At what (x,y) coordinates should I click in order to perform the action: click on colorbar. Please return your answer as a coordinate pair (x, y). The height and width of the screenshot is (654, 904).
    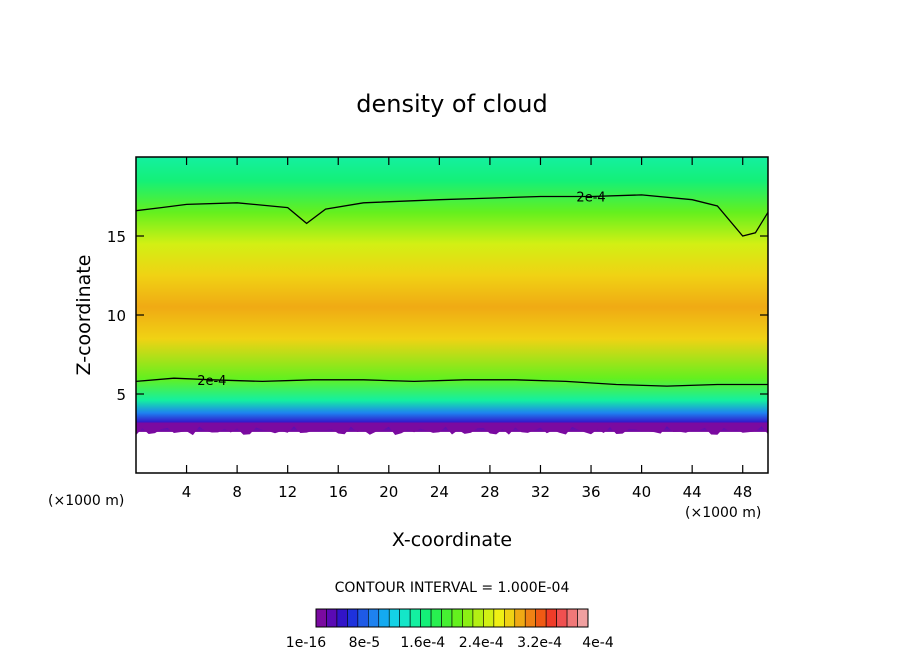
    Looking at the image, I should click on (452, 618).